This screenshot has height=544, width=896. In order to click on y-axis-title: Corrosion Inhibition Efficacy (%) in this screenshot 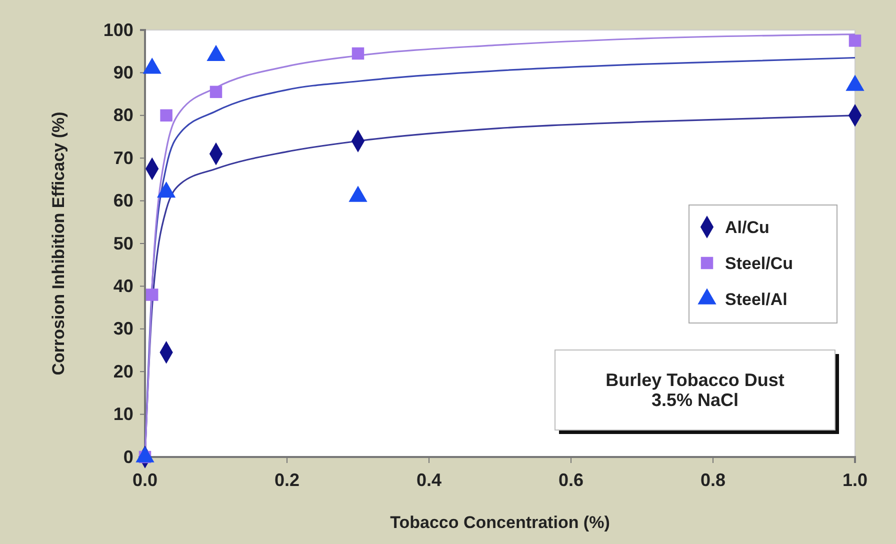, I will do `click(58, 244)`.